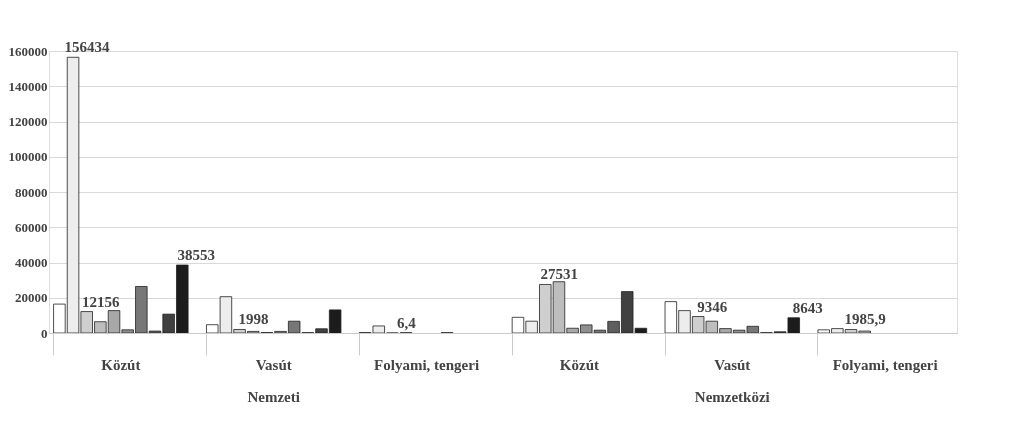  What do you see at coordinates (712, 306) in the screenshot?
I see `data-label: 9346` at bounding box center [712, 306].